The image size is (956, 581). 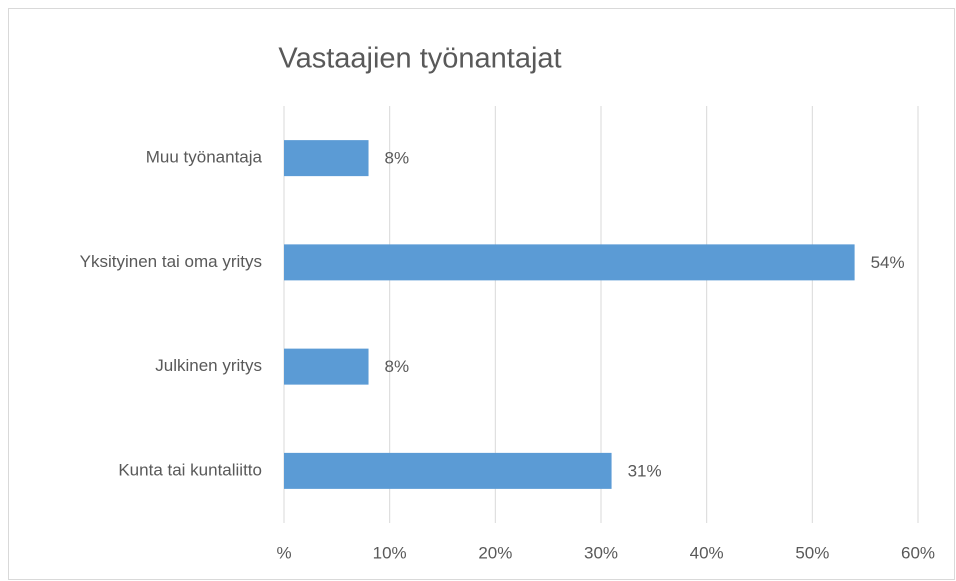 I want to click on x-tick-label: 50%, so click(x=812, y=552).